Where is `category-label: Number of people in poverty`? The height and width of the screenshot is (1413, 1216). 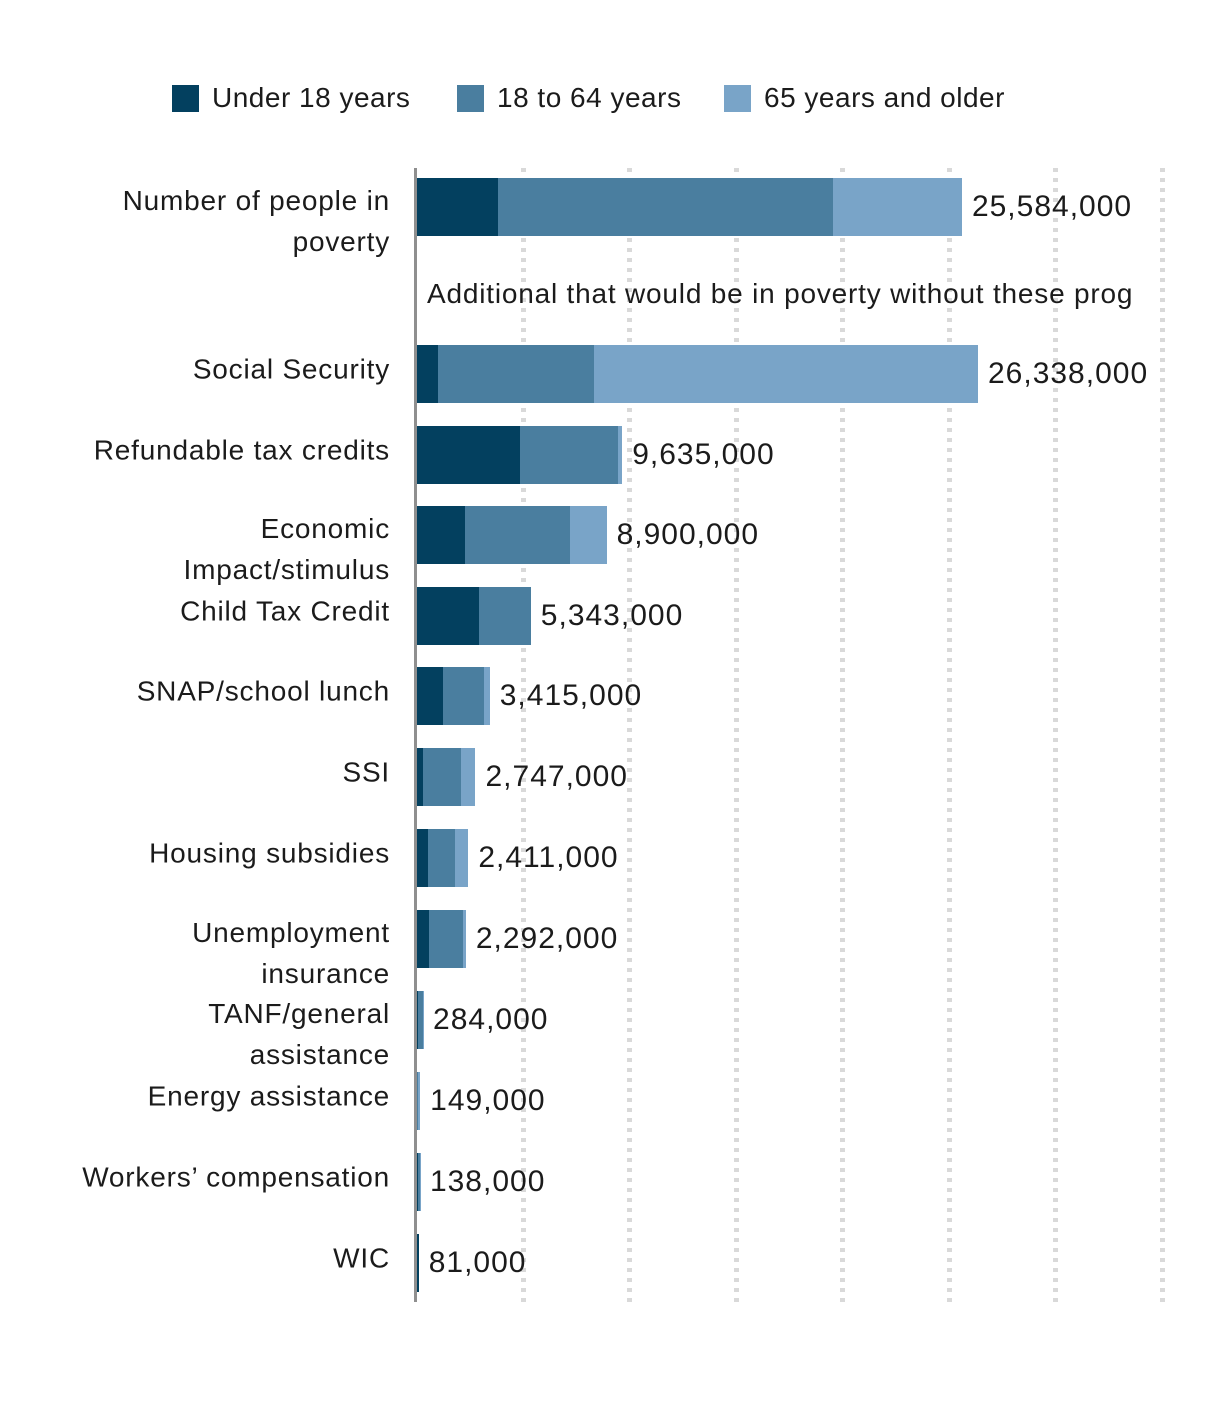 category-label: Number of people in poverty is located at coordinates (256, 221).